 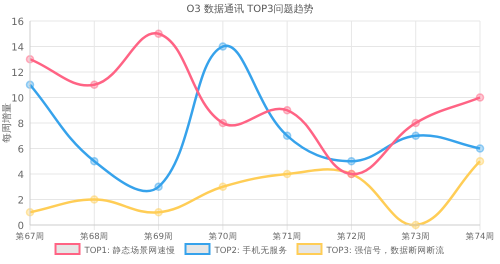 What do you see at coordinates (7, 123) in the screenshot?
I see `y-axis-title: 每周增量` at bounding box center [7, 123].